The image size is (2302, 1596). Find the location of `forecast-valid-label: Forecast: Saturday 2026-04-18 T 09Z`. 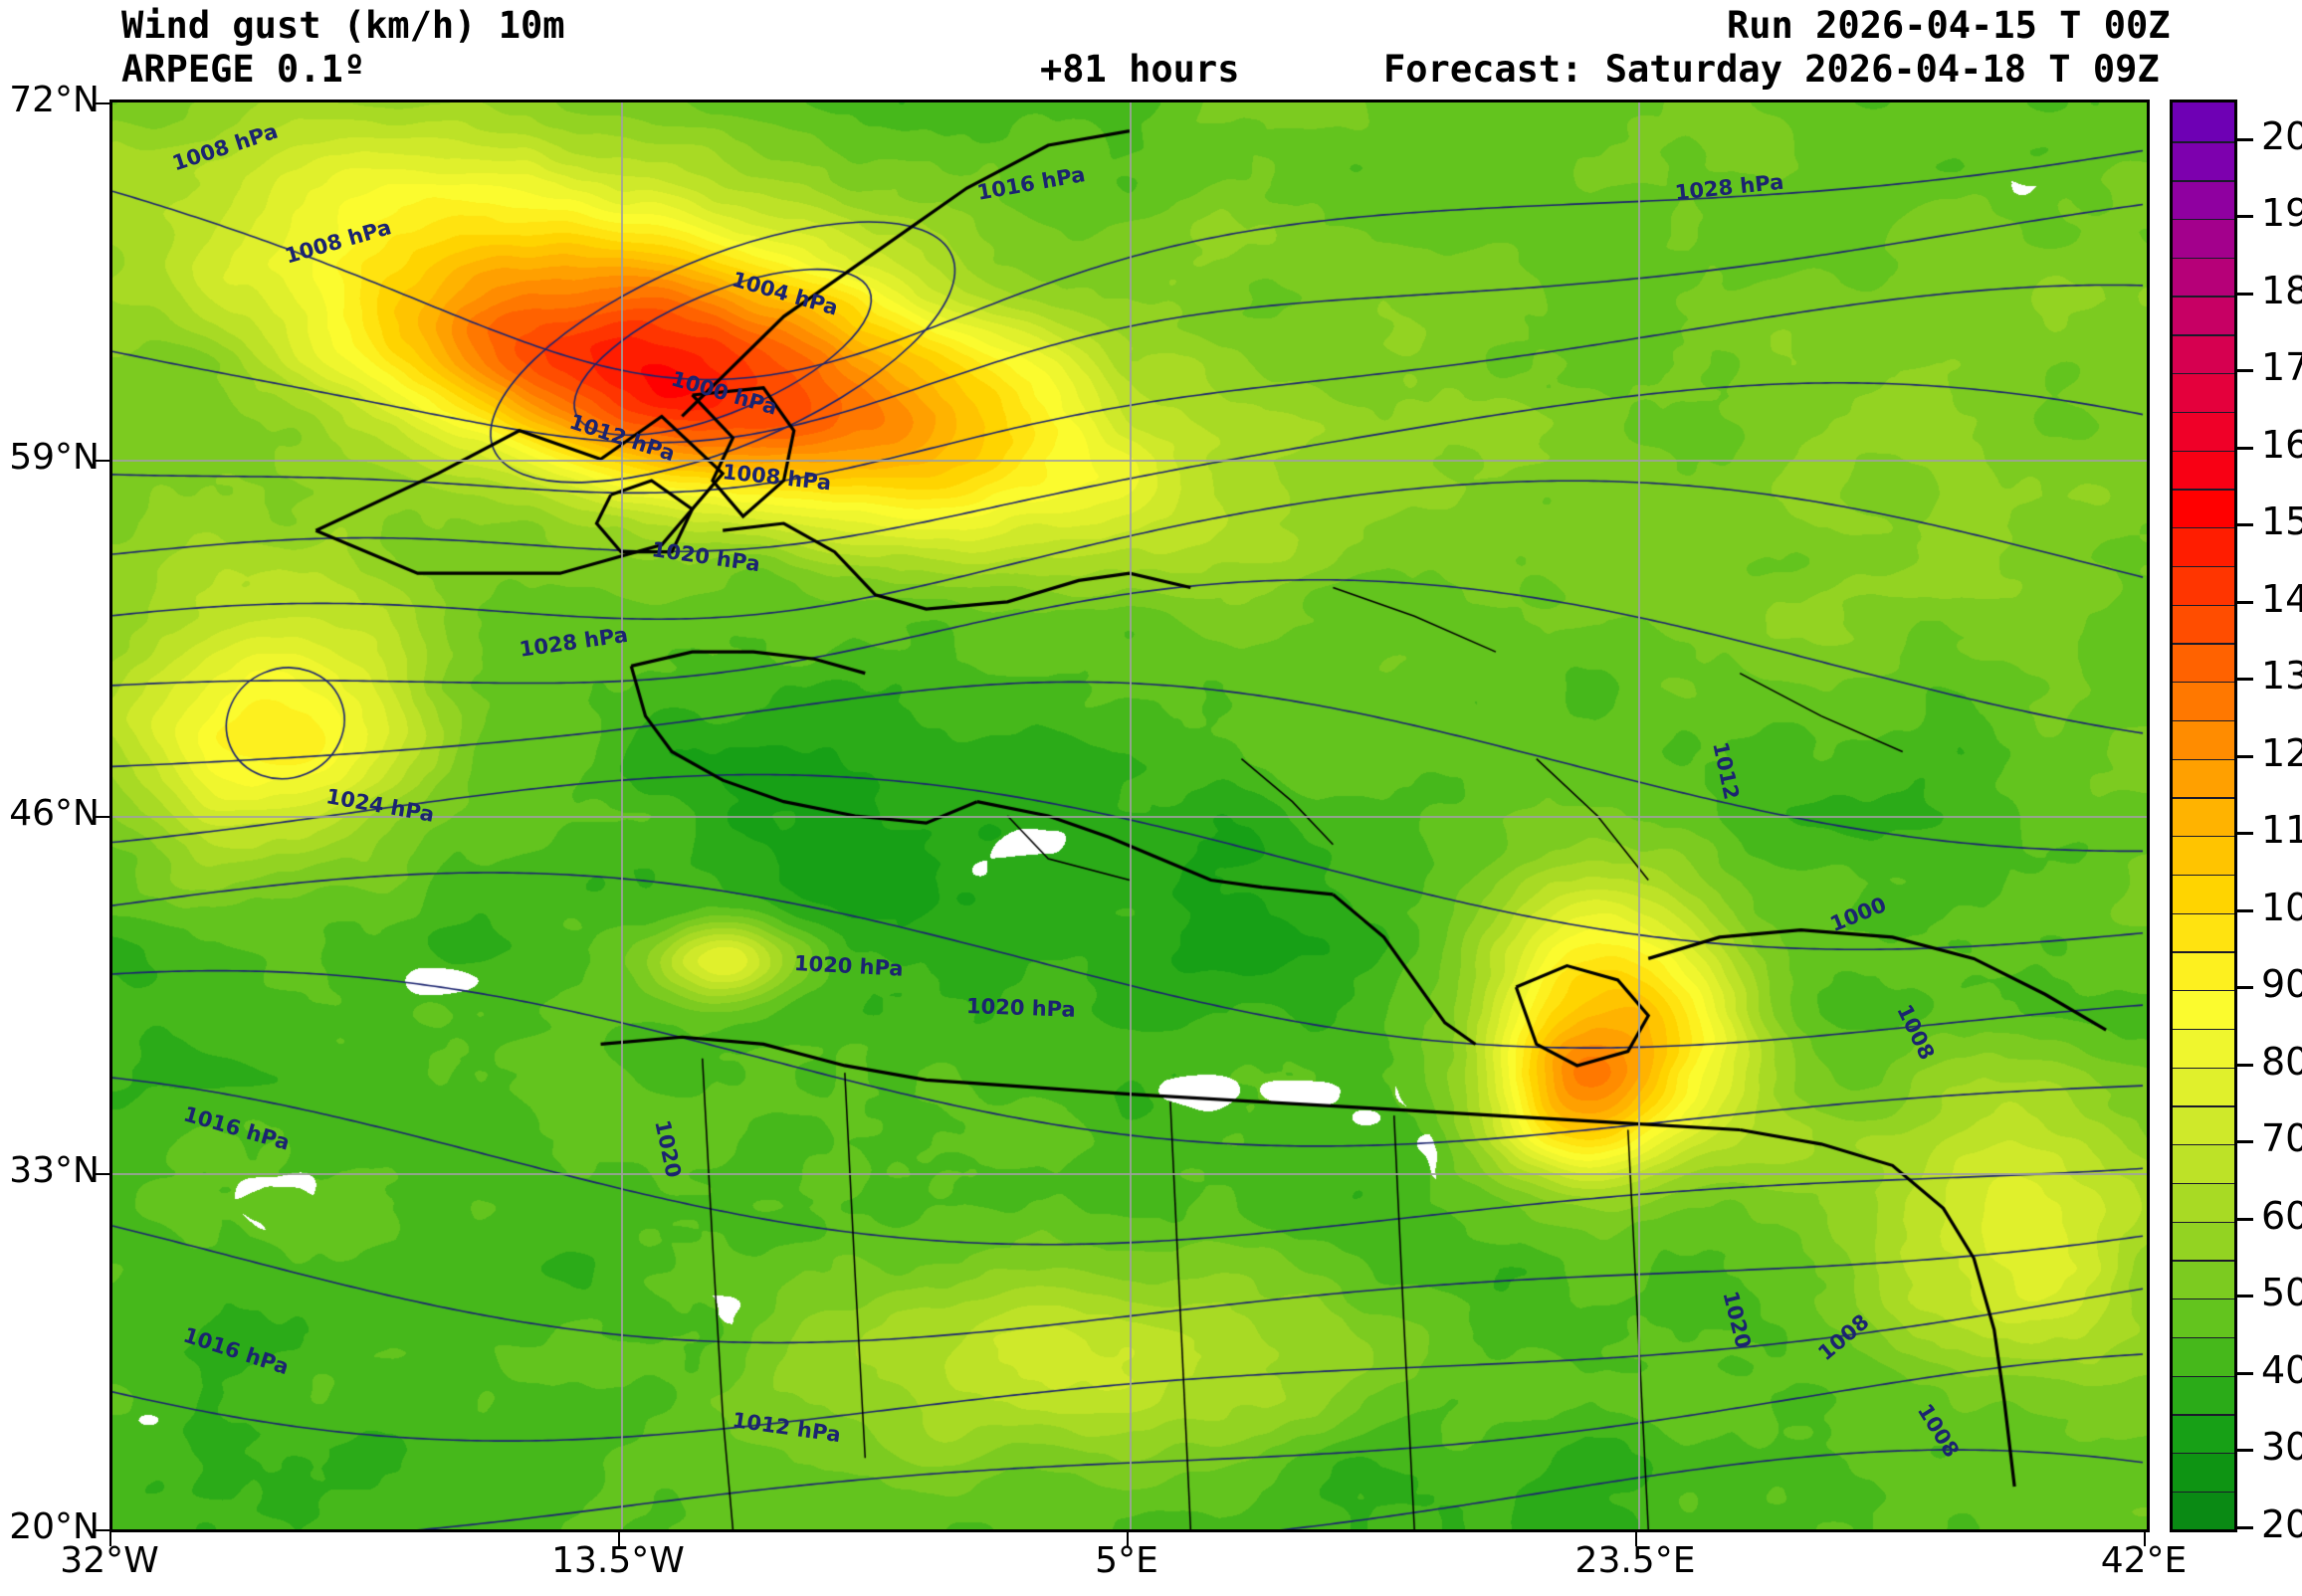

forecast-valid-label: Forecast: Saturday 2026-04-18 T 09Z is located at coordinates (1772, 69).